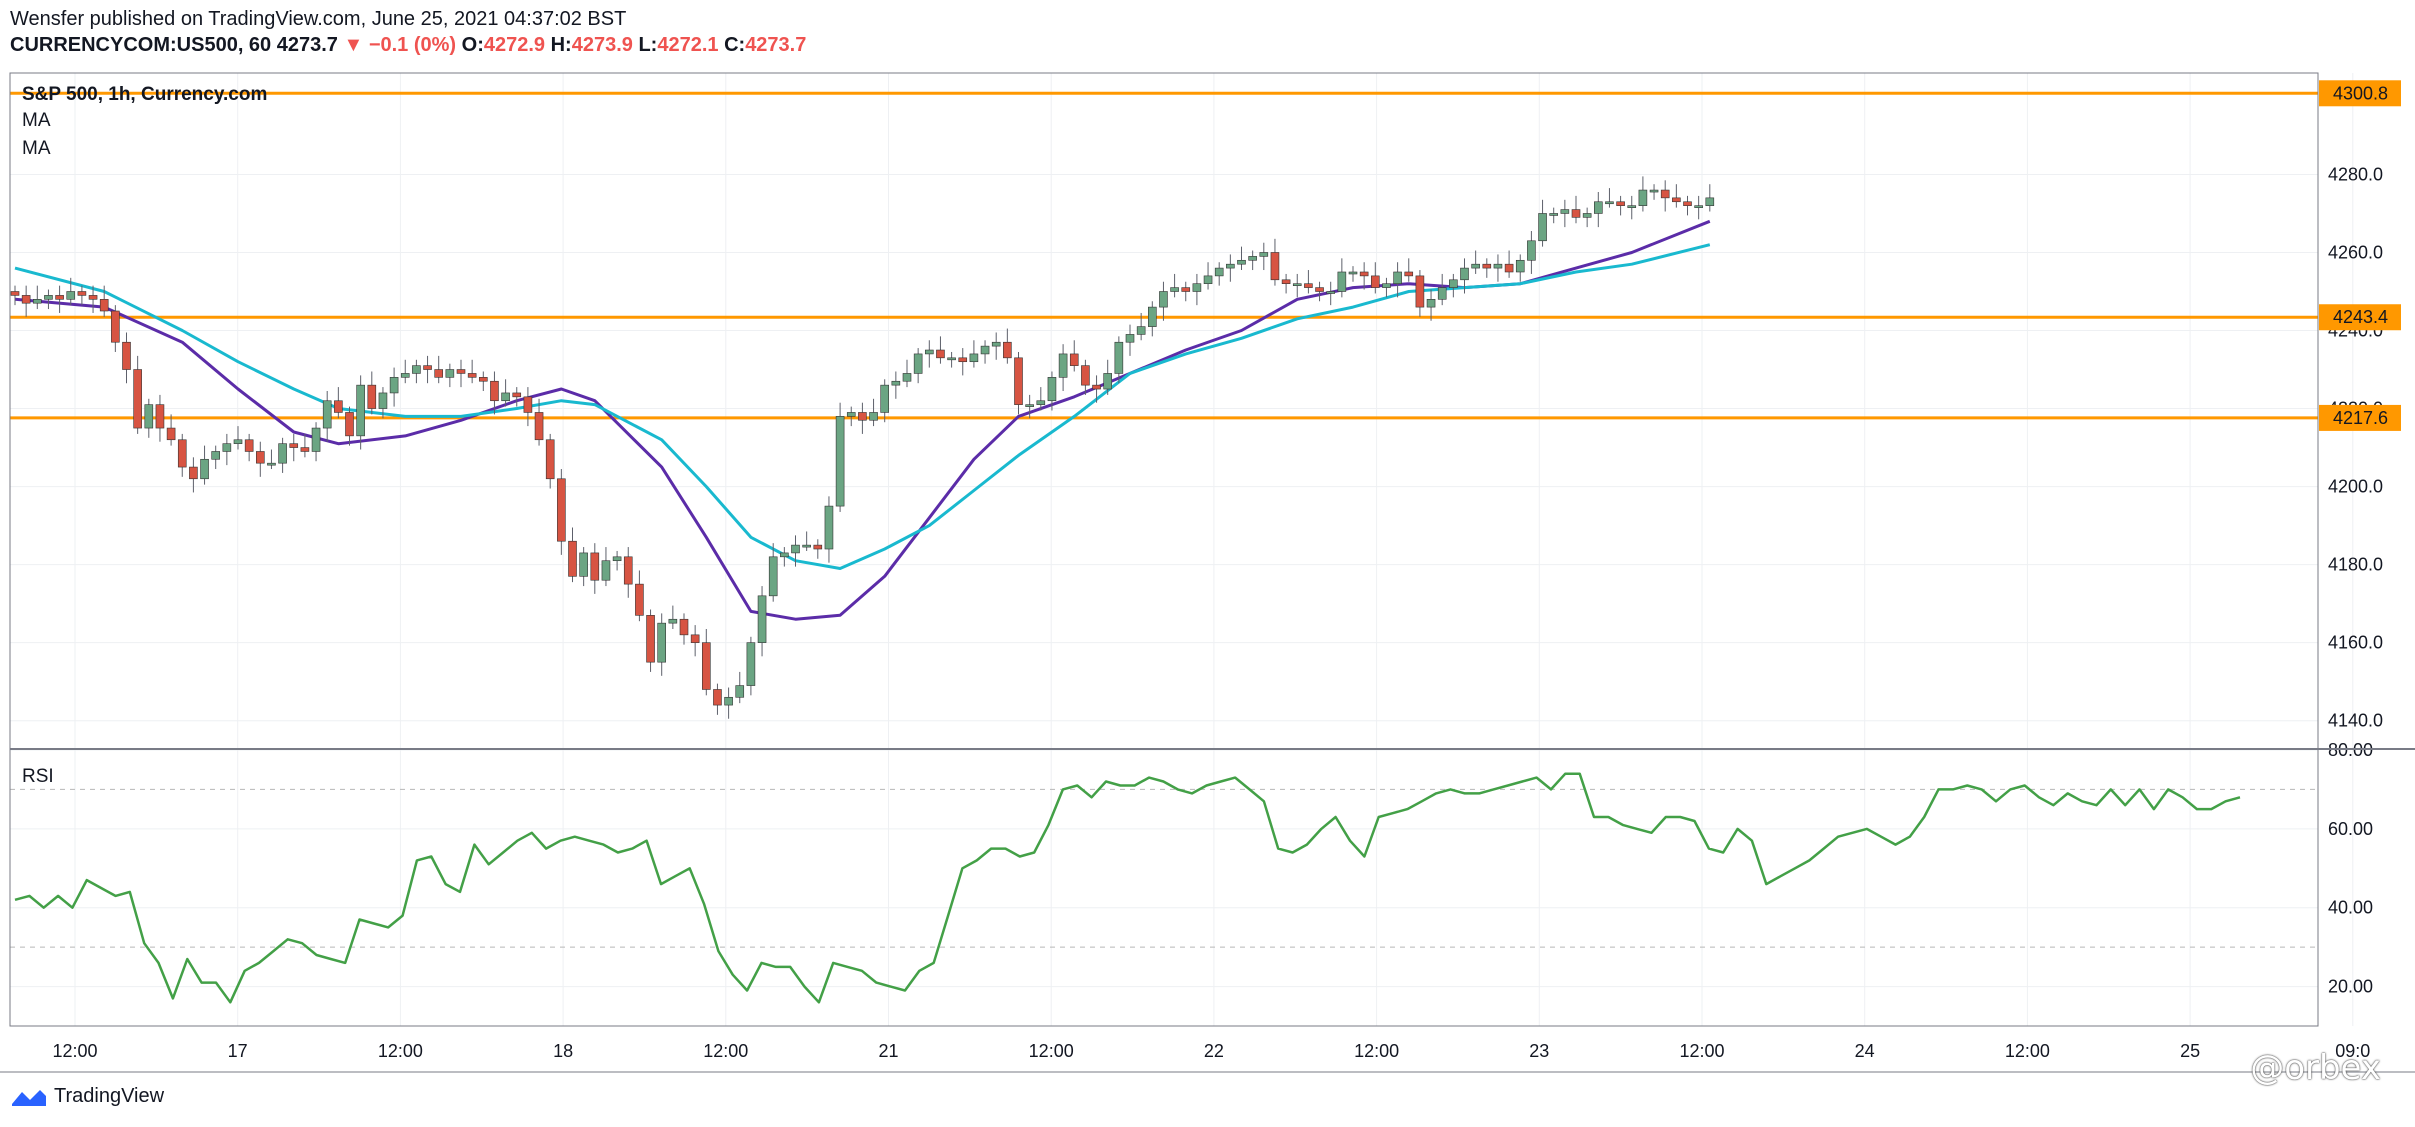 The width and height of the screenshot is (2415, 1127). What do you see at coordinates (2315, 1068) in the screenshot?
I see `orbex-watermark: @orbex` at bounding box center [2315, 1068].